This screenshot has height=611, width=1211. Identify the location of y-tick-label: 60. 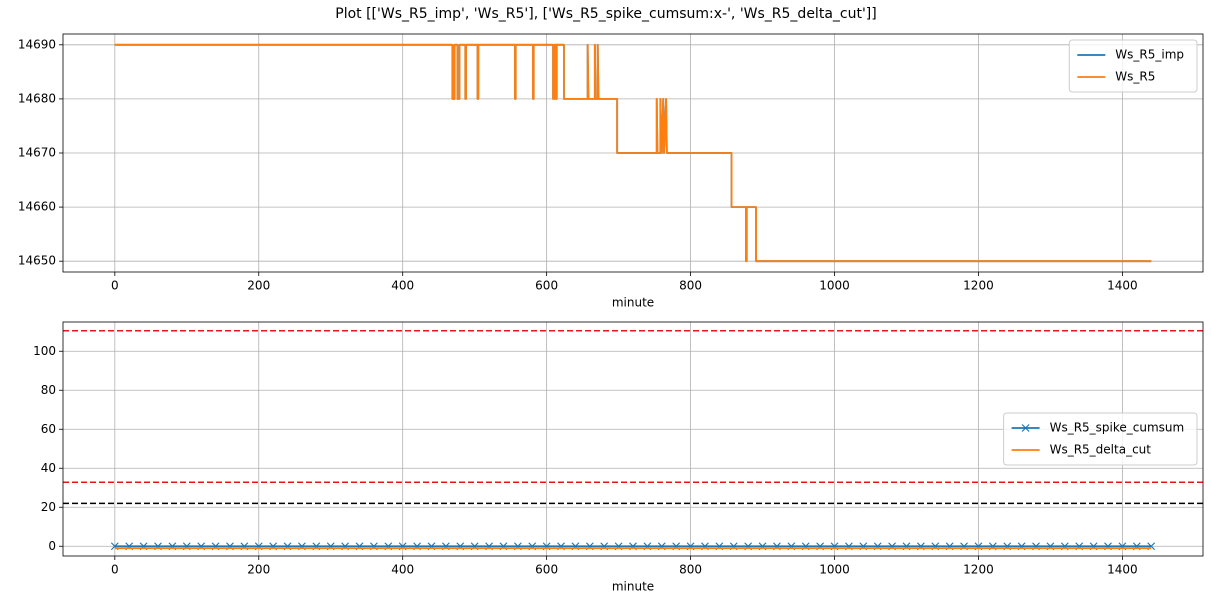
(48, 429).